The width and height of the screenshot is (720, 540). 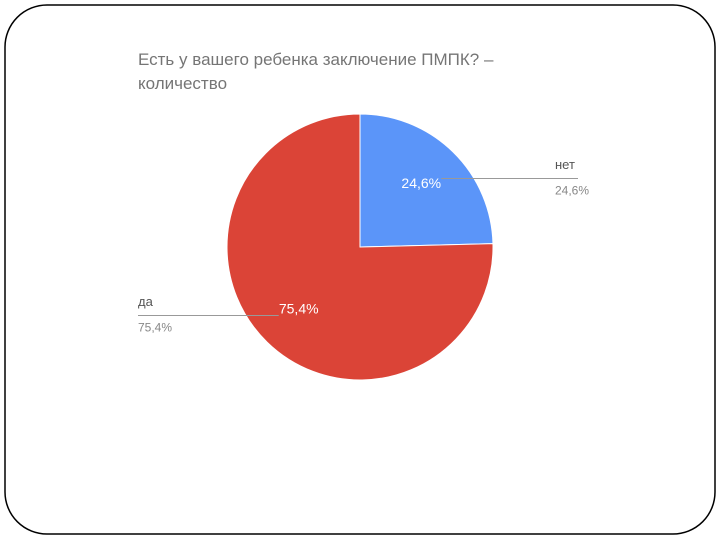 What do you see at coordinates (572, 191) in the screenshot?
I see `outside-value-label: 24,6%` at bounding box center [572, 191].